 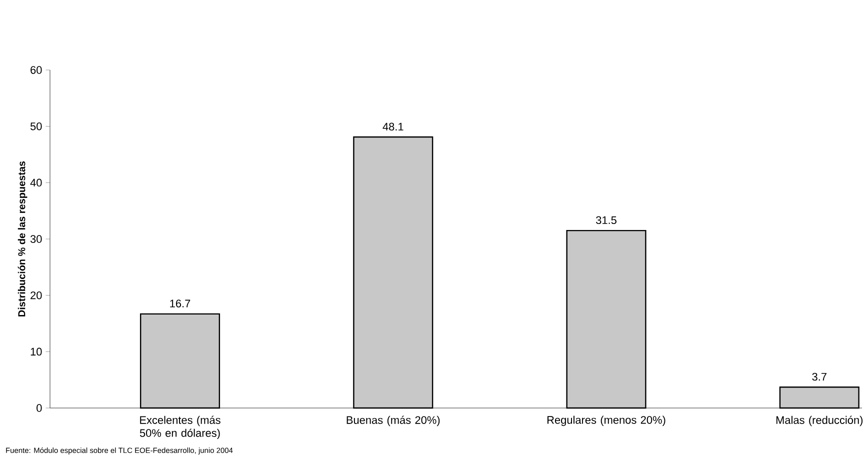 What do you see at coordinates (180, 428) in the screenshot?
I see `x-tick-label: Excelentes (más 50% en dólares)` at bounding box center [180, 428].